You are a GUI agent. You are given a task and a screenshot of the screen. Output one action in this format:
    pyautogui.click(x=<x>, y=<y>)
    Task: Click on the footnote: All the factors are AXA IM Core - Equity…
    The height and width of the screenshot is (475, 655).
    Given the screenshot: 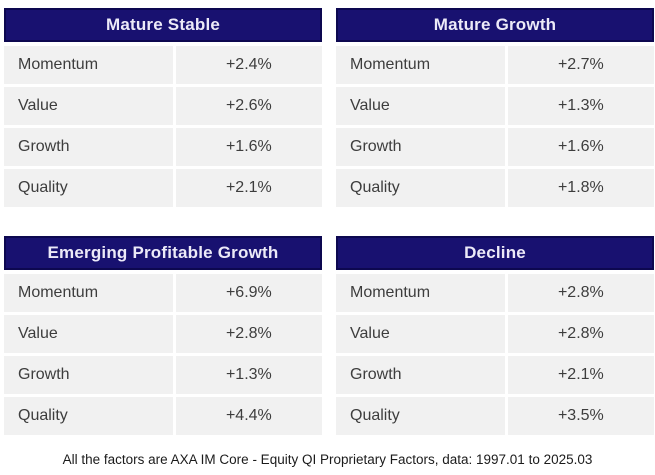 What is the action you would take?
    pyautogui.click(x=327, y=459)
    